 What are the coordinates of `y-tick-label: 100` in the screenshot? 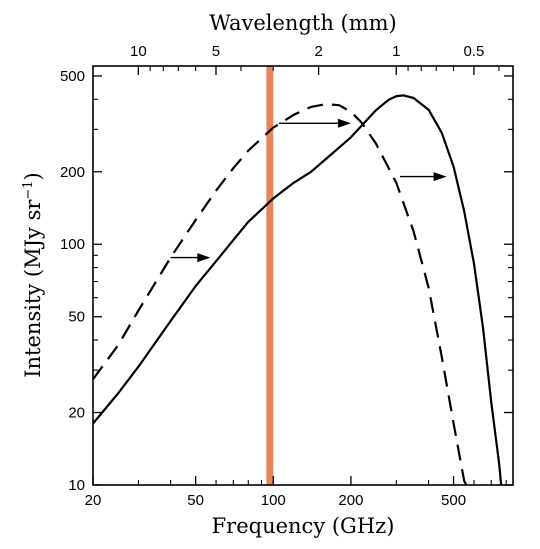 It's located at (72, 244).